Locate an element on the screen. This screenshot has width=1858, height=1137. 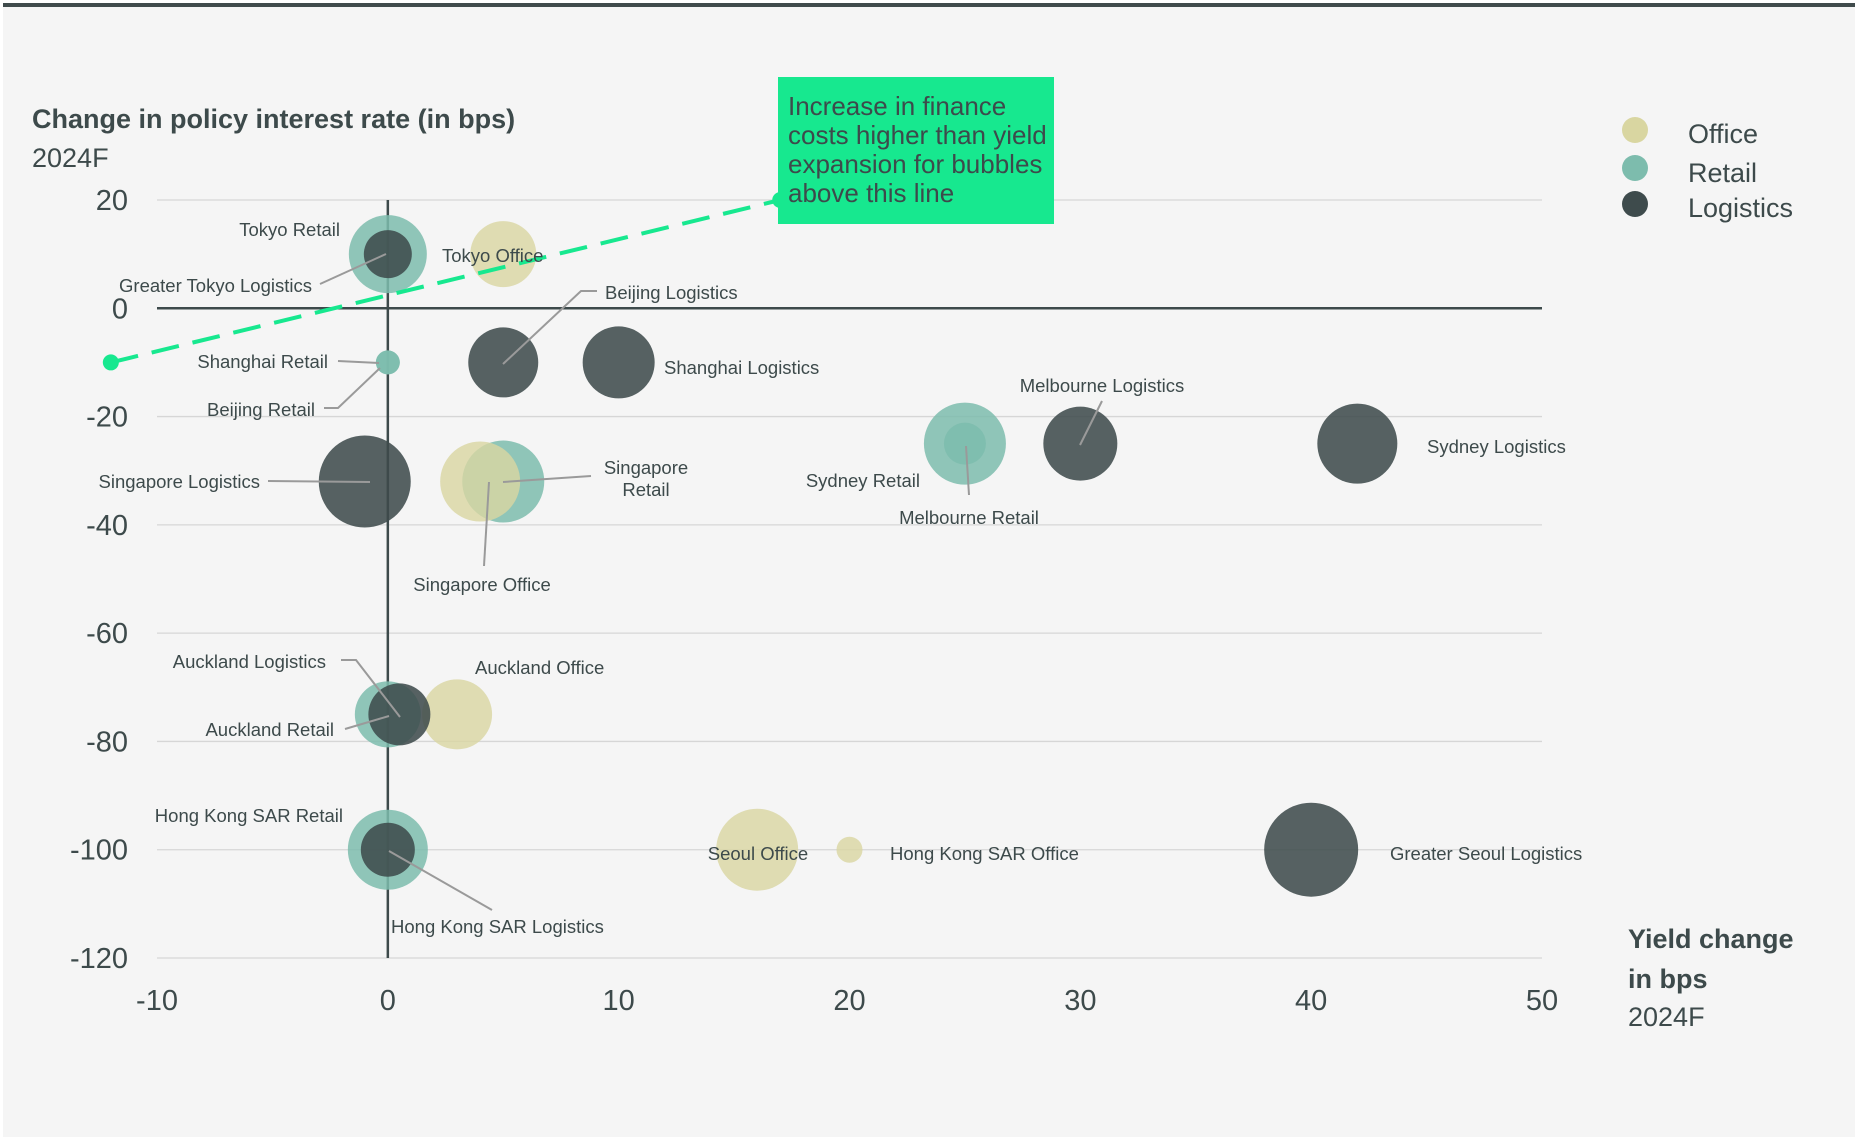
label-greater-seoul-logistics: Greater Seoul Logistics is located at coordinates (1486, 853).